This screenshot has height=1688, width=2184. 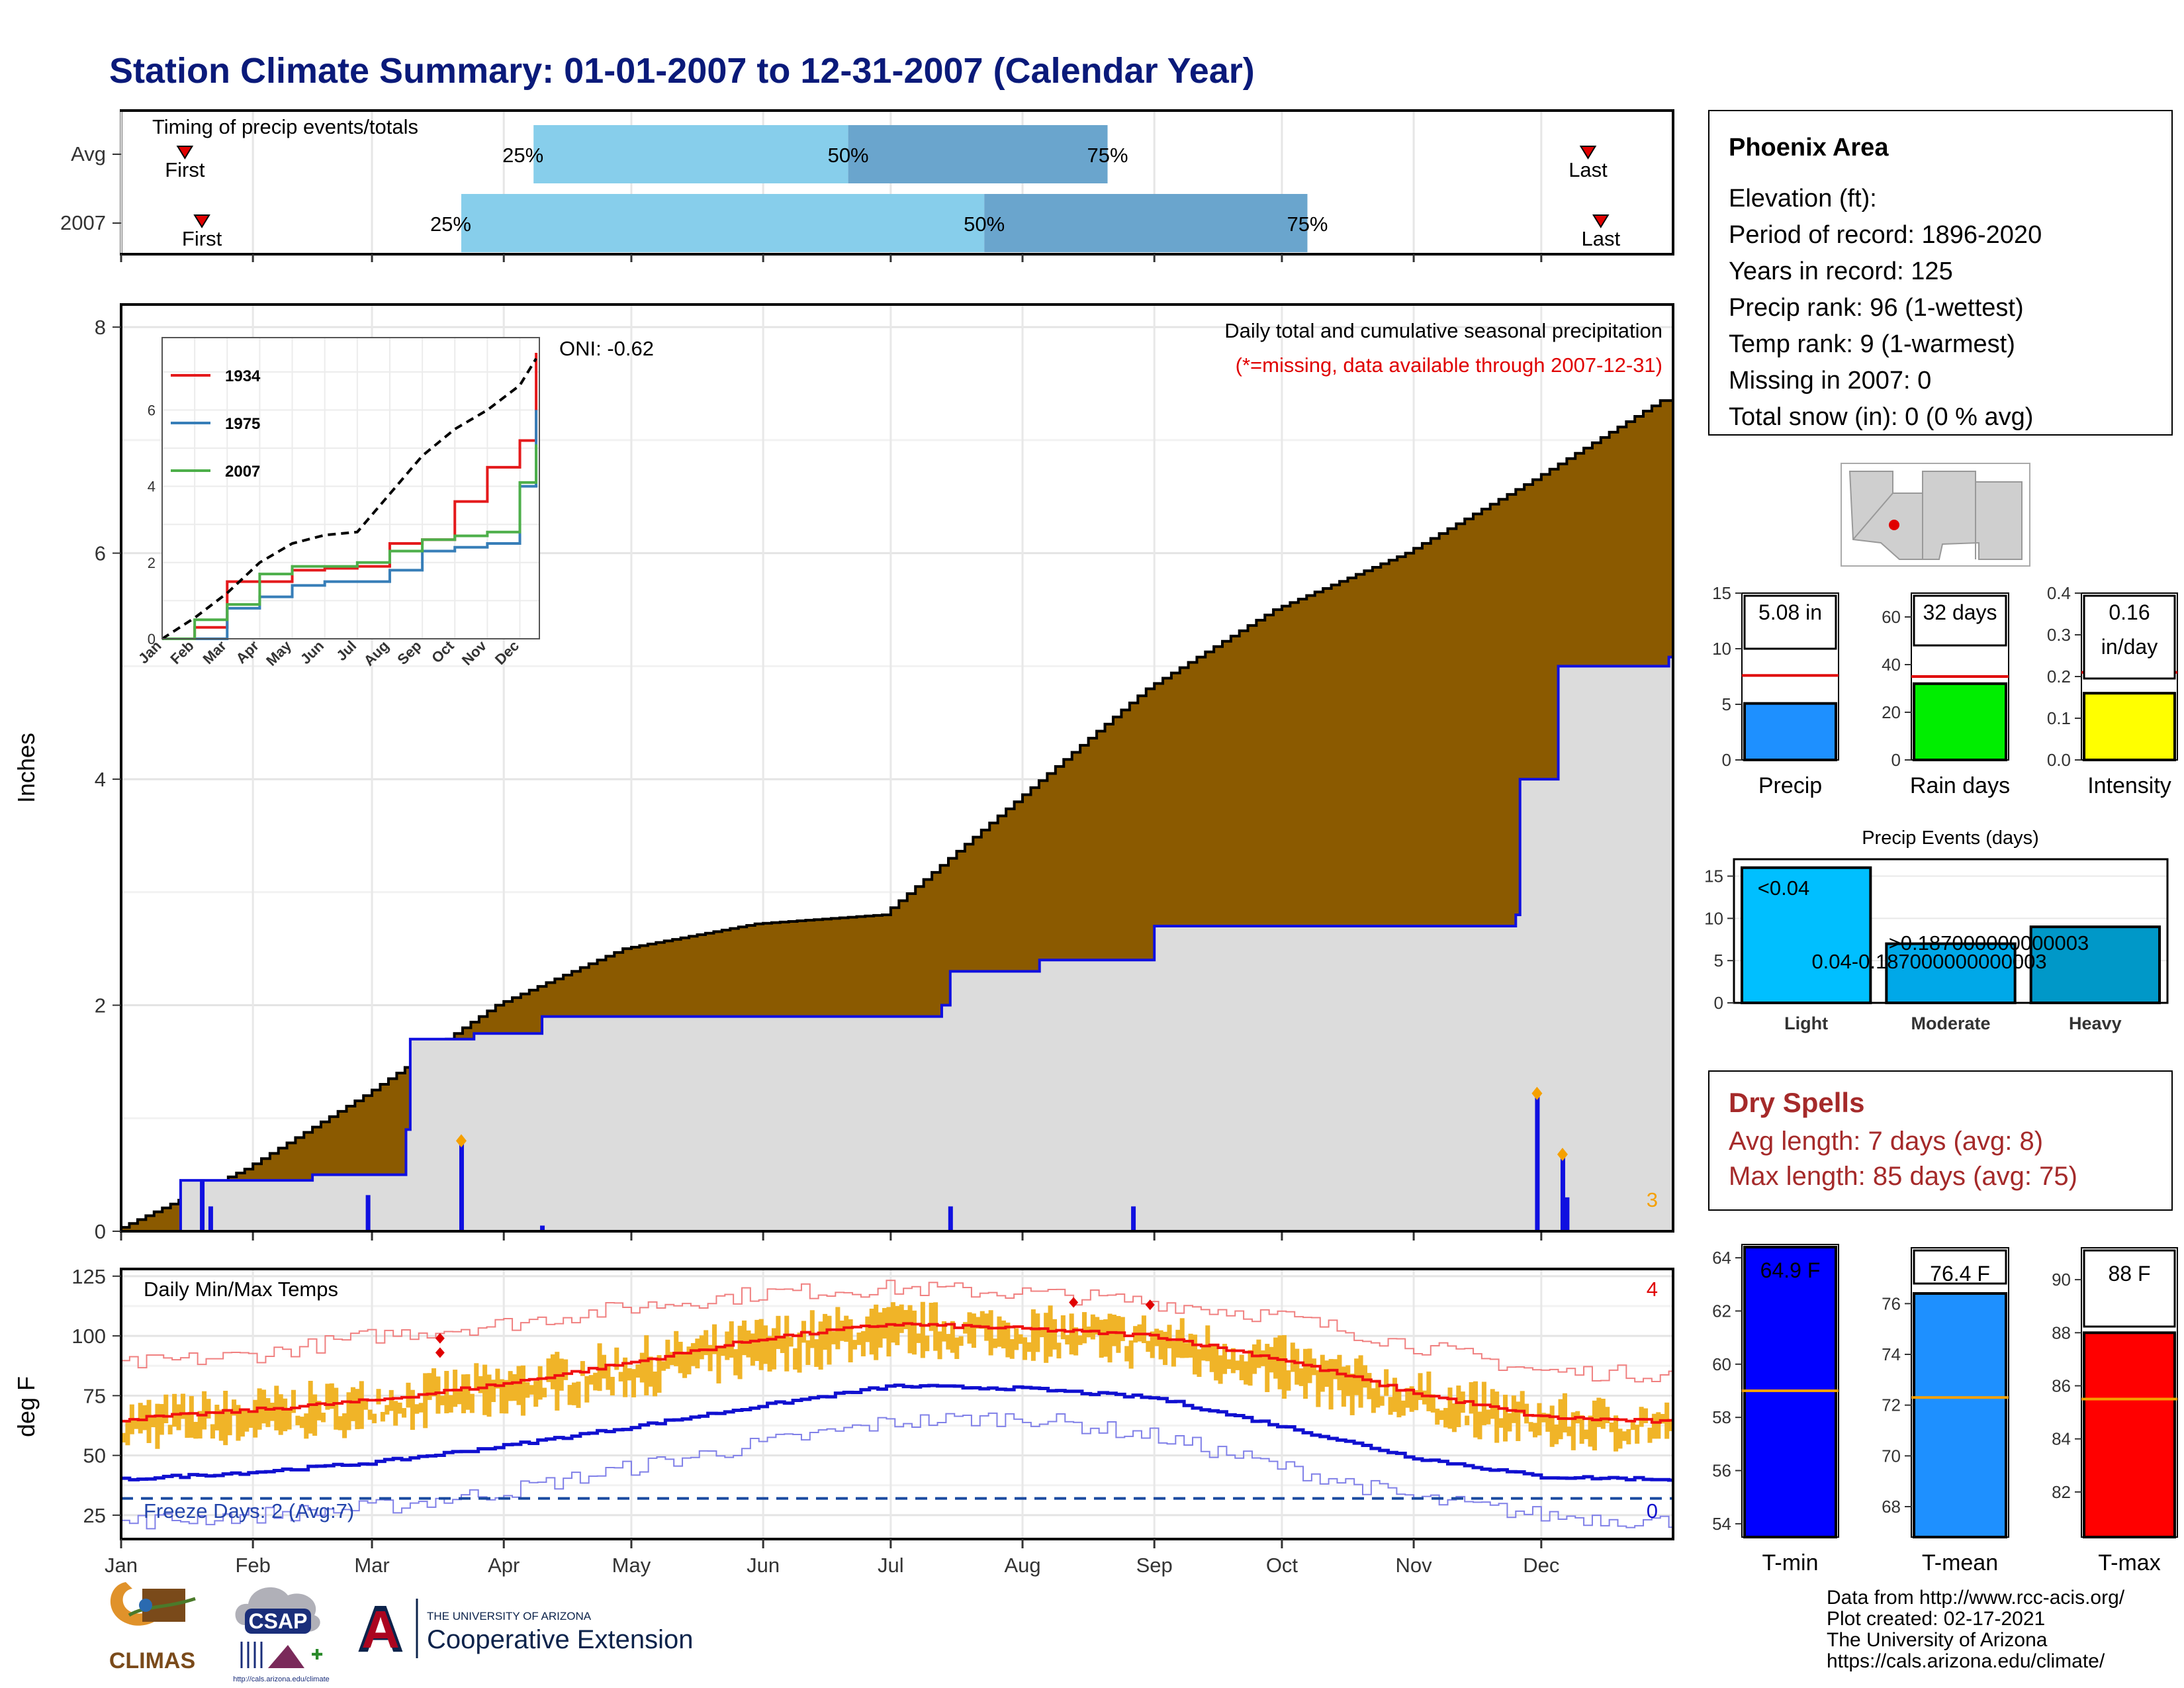 I want to click on events-bar-text: 0.04-0.187000000000003, so click(x=1928, y=961).